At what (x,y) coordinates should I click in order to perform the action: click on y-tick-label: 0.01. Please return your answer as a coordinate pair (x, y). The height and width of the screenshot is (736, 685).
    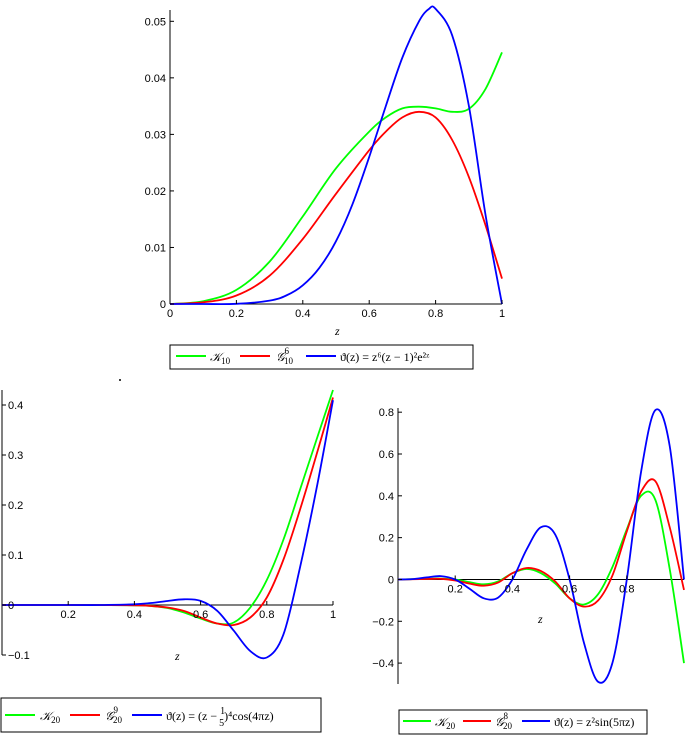
    Looking at the image, I should click on (155, 248).